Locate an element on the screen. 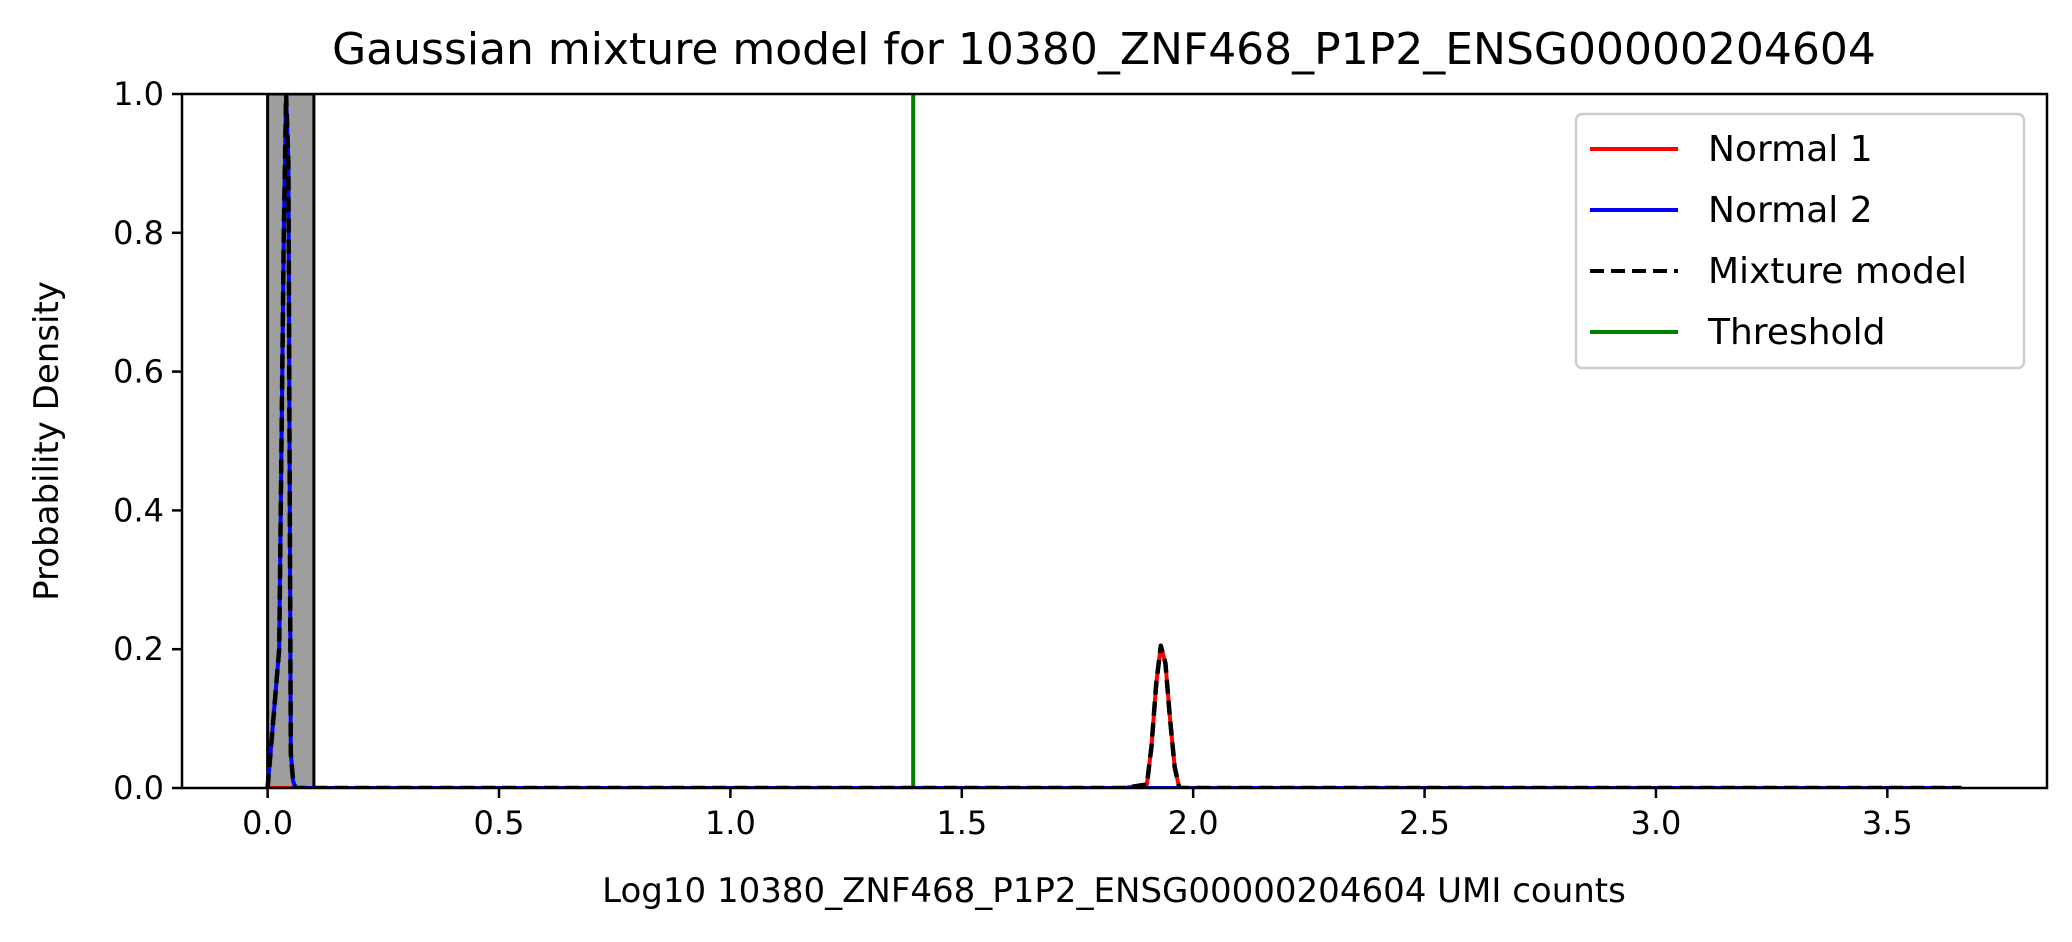  y-tick-label: 0.2 is located at coordinates (138, 649).